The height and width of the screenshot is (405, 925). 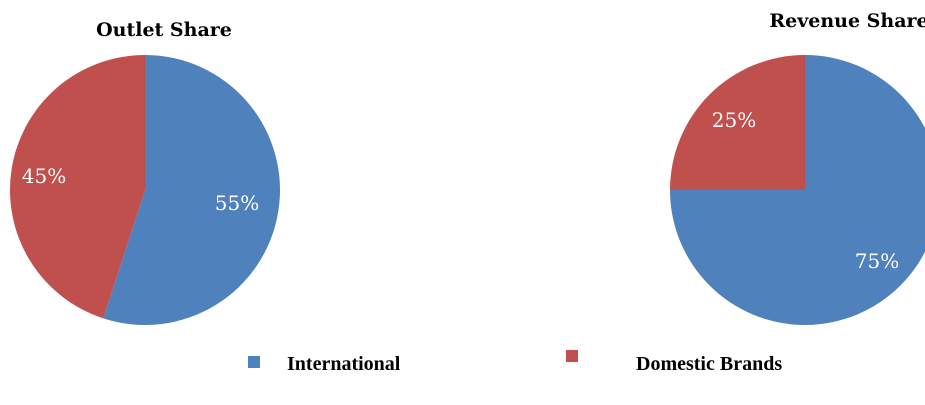 I want to click on outlet-share-slice-international, so click(x=192, y=190).